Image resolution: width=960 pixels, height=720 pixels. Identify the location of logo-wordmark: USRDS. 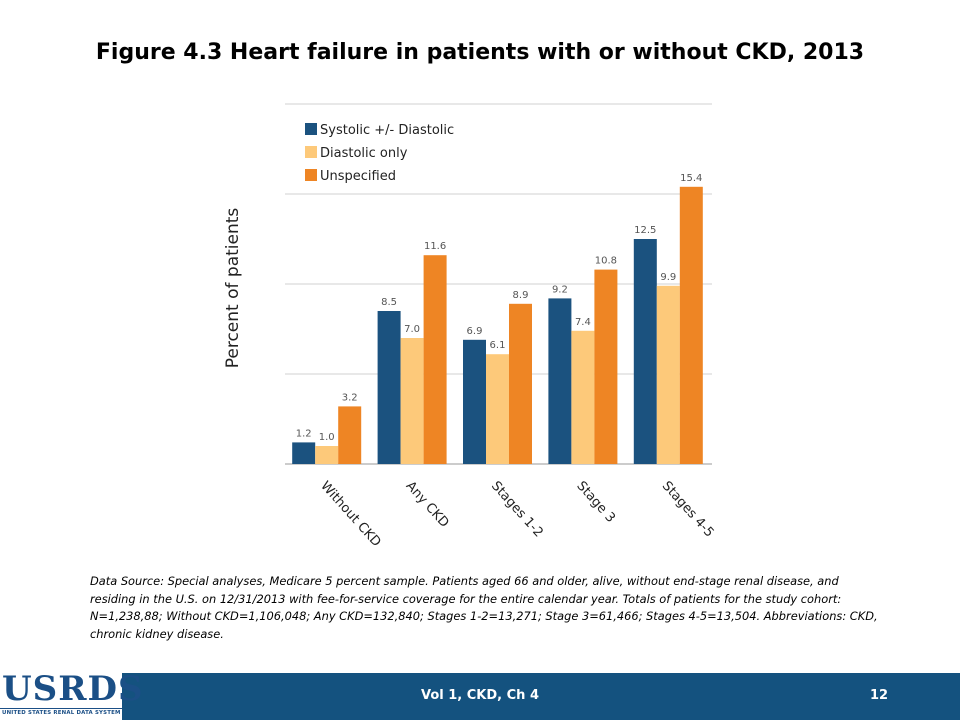
(73, 689).